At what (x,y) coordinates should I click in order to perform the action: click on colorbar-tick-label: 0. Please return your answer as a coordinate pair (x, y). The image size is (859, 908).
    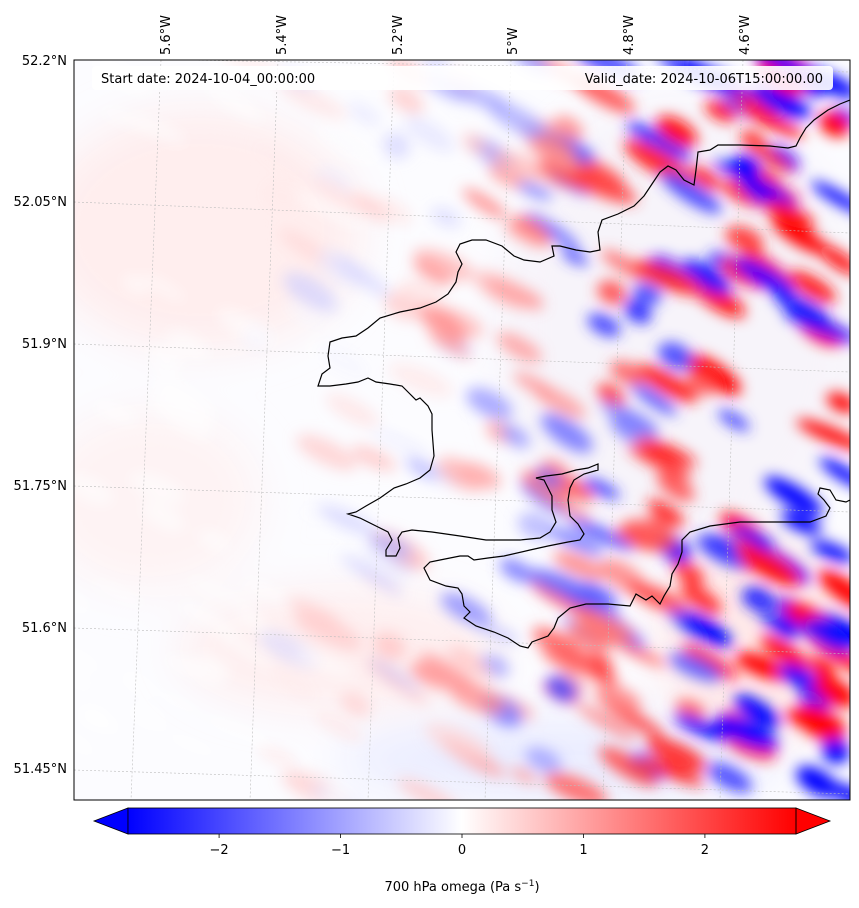
    Looking at the image, I should click on (462, 850).